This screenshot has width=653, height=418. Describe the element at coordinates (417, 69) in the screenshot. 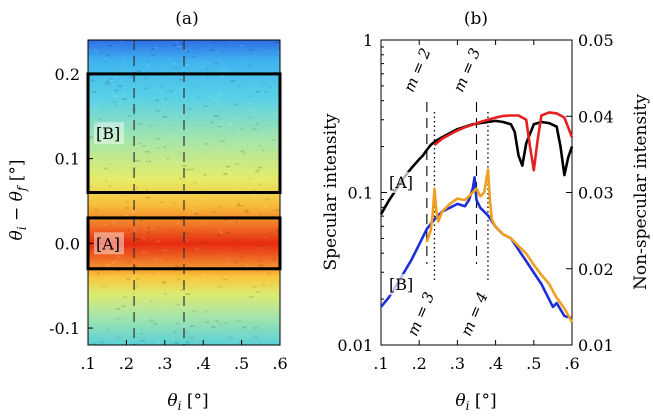

I see `reference-line-label: m = 2` at that location.